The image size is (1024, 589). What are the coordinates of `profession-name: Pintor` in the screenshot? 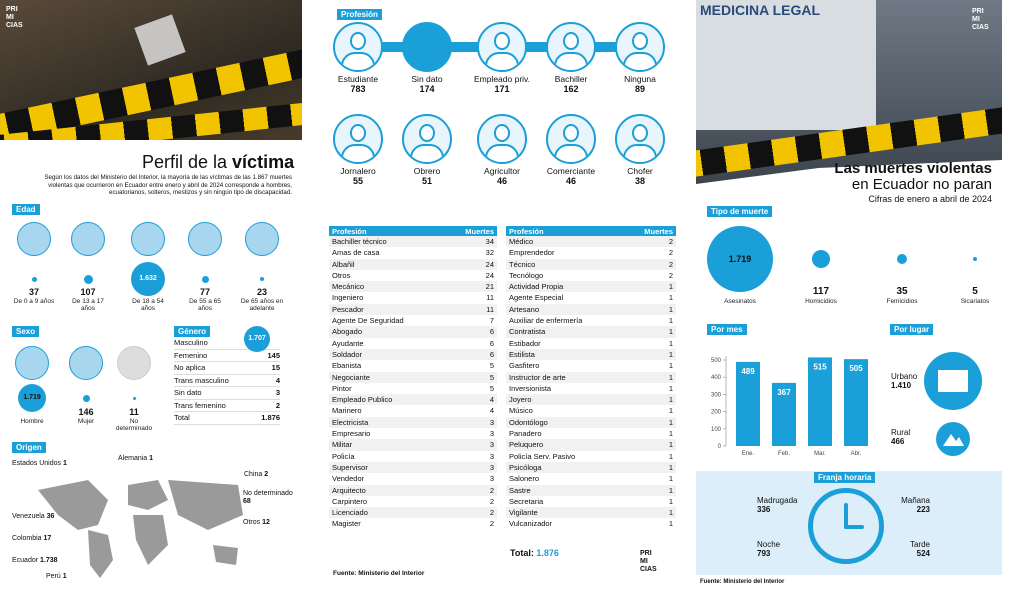 It's located at (342, 388).